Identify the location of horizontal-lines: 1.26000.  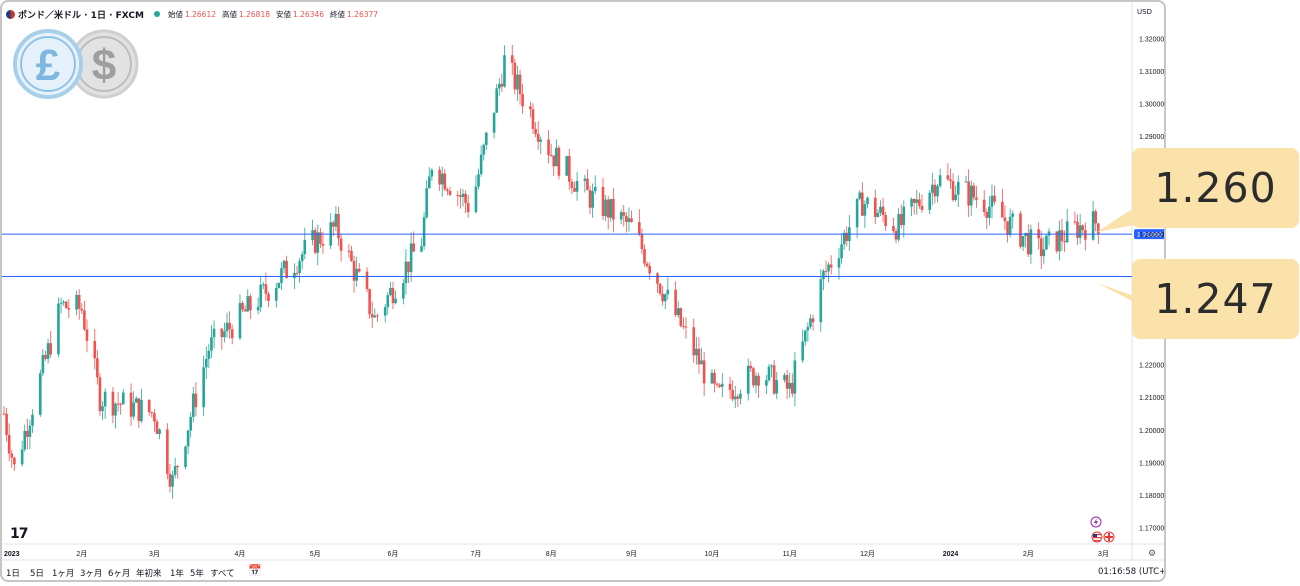
(583, 253).